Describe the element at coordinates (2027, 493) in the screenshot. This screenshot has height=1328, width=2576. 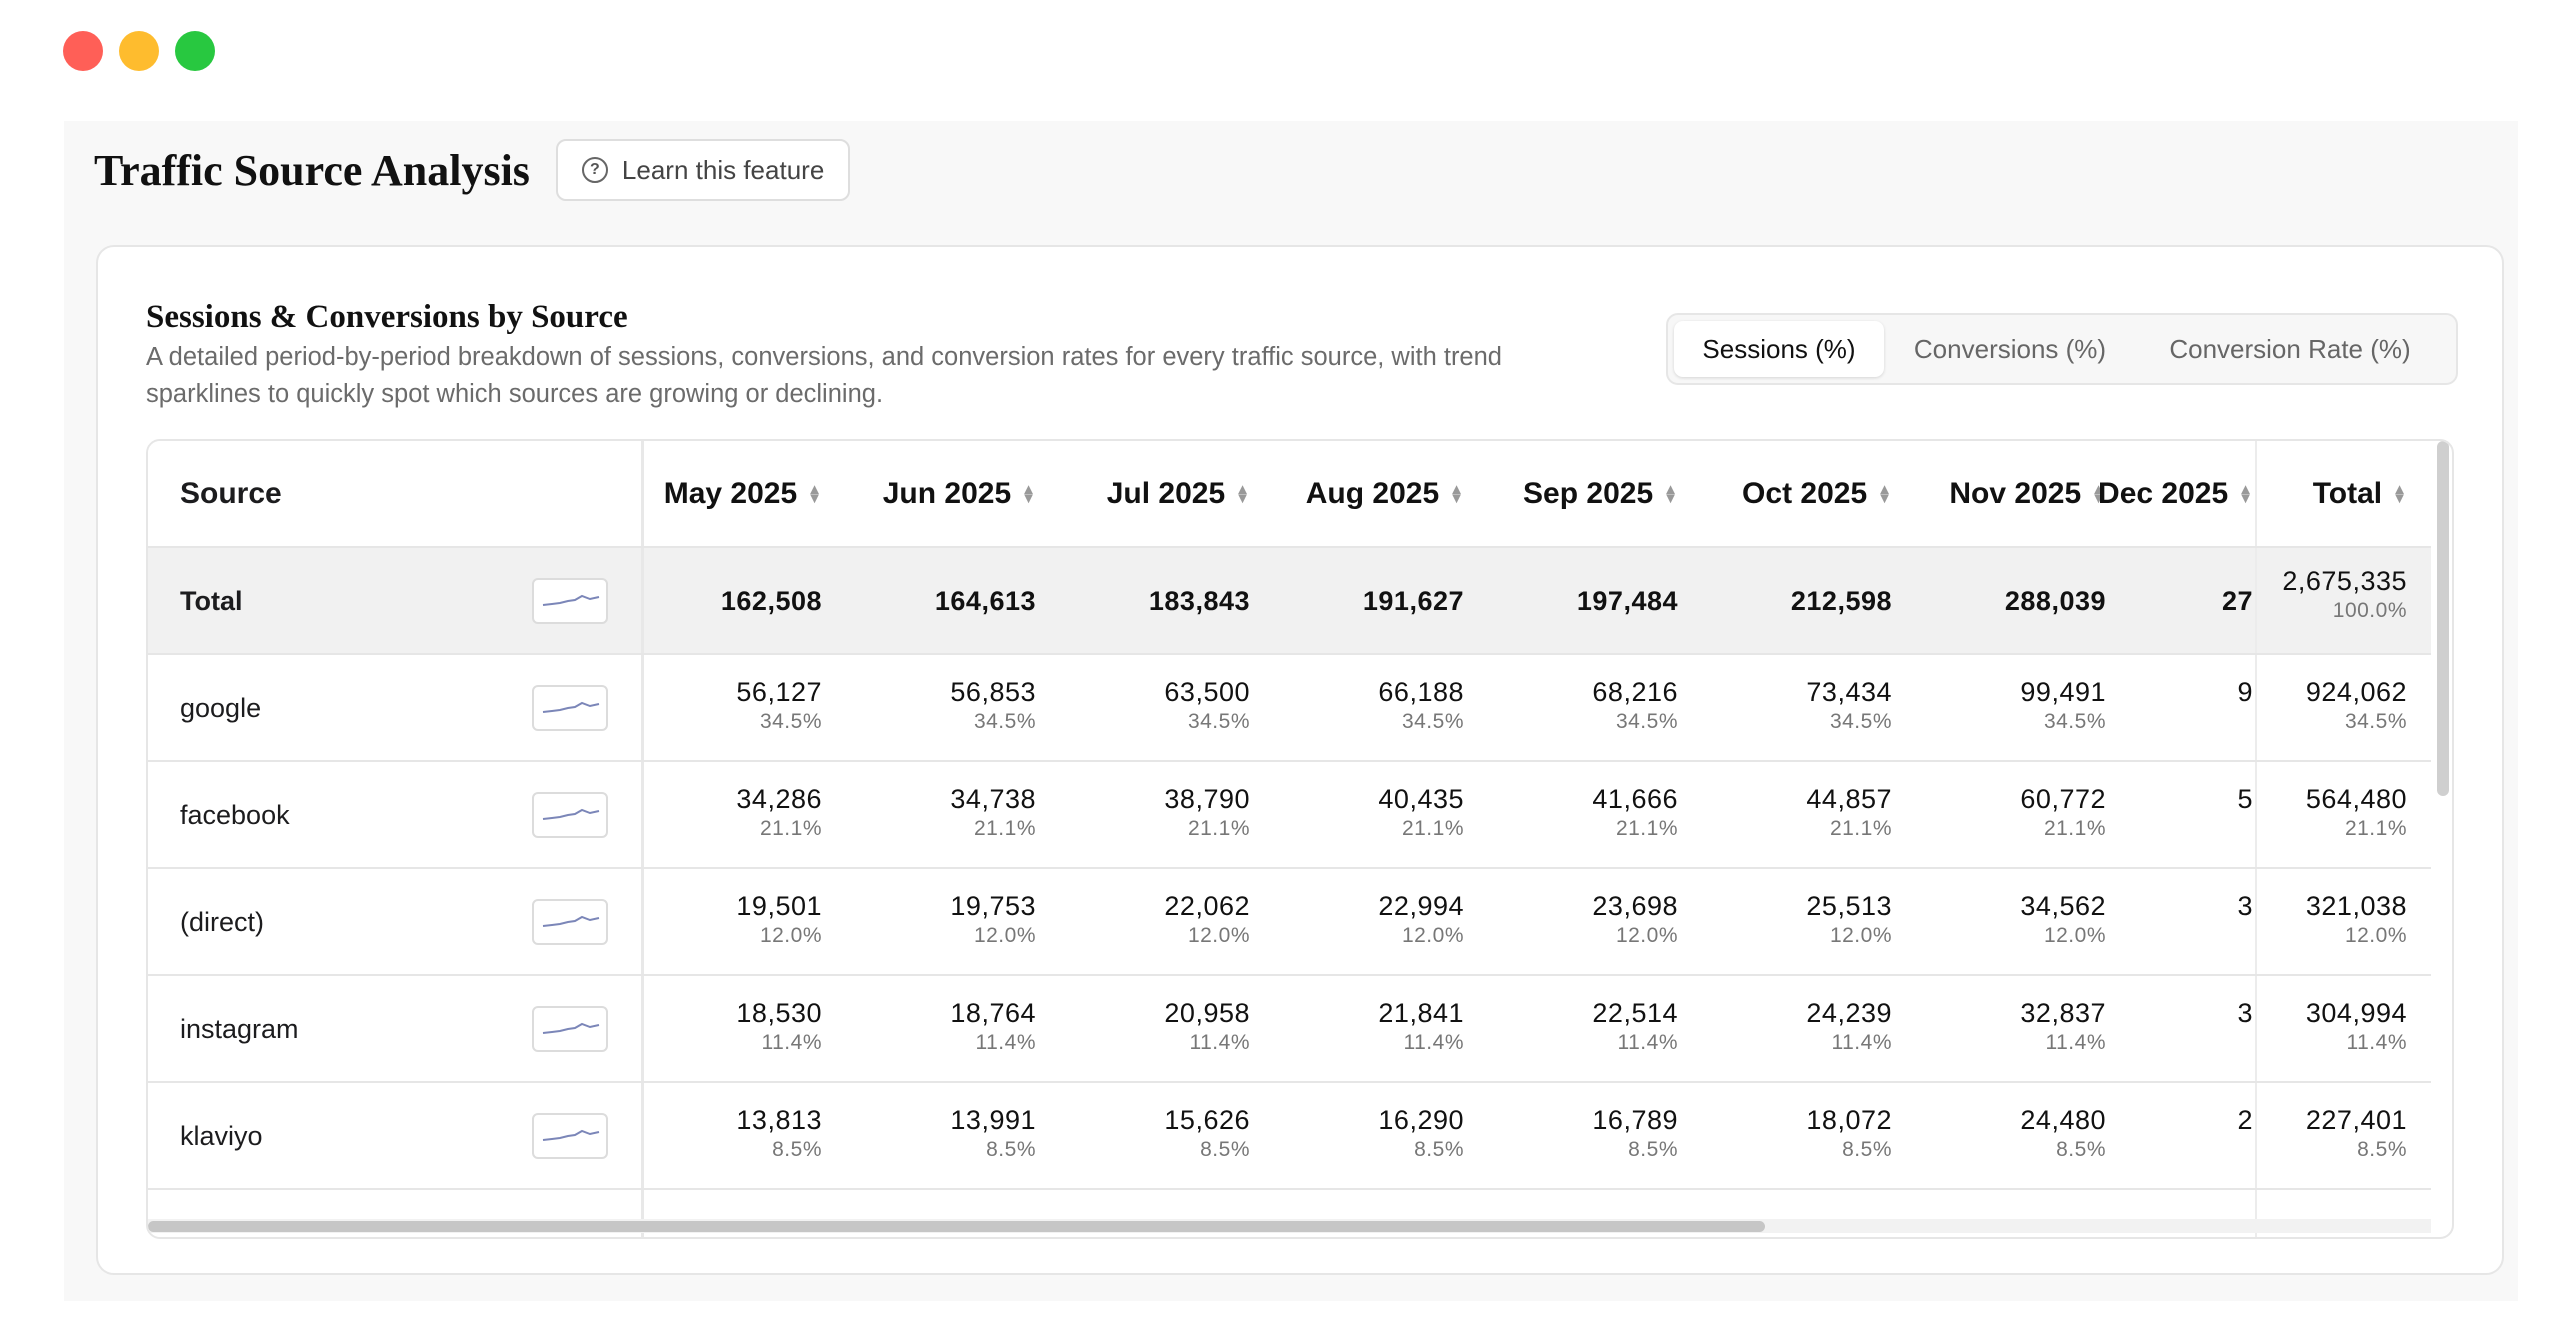
I see `month-header: Nov 2025 ▲ ▼` at that location.